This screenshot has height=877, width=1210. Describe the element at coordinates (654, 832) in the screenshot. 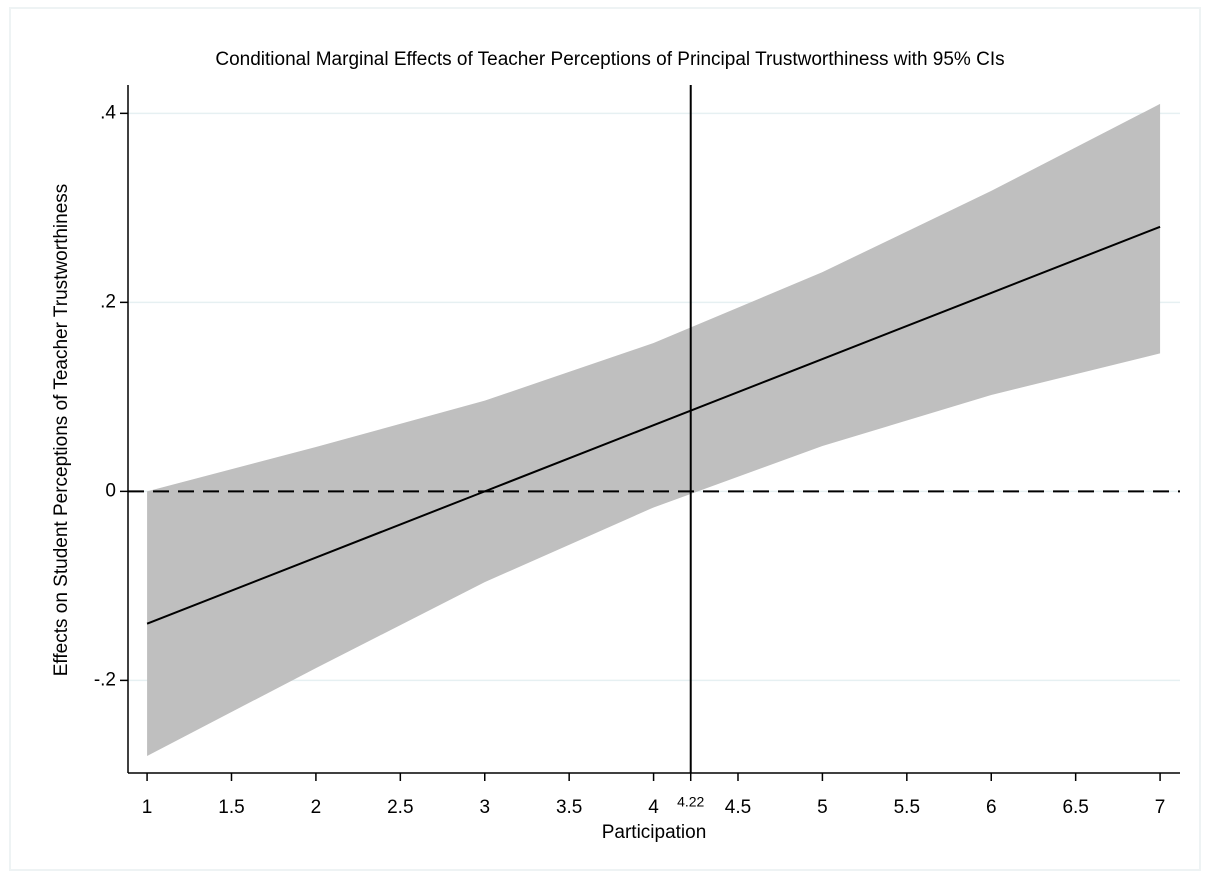

I see `x-axis-label: Participation` at that location.